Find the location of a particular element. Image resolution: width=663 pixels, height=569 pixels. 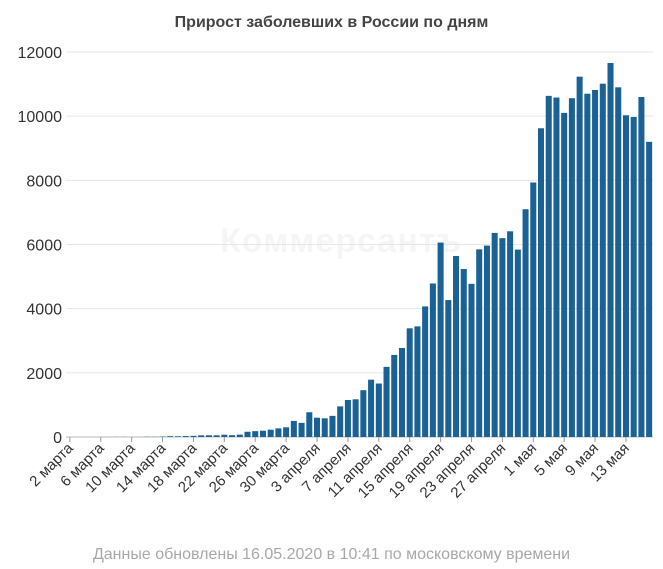

y-tick-label: 6000 is located at coordinates (44, 246).